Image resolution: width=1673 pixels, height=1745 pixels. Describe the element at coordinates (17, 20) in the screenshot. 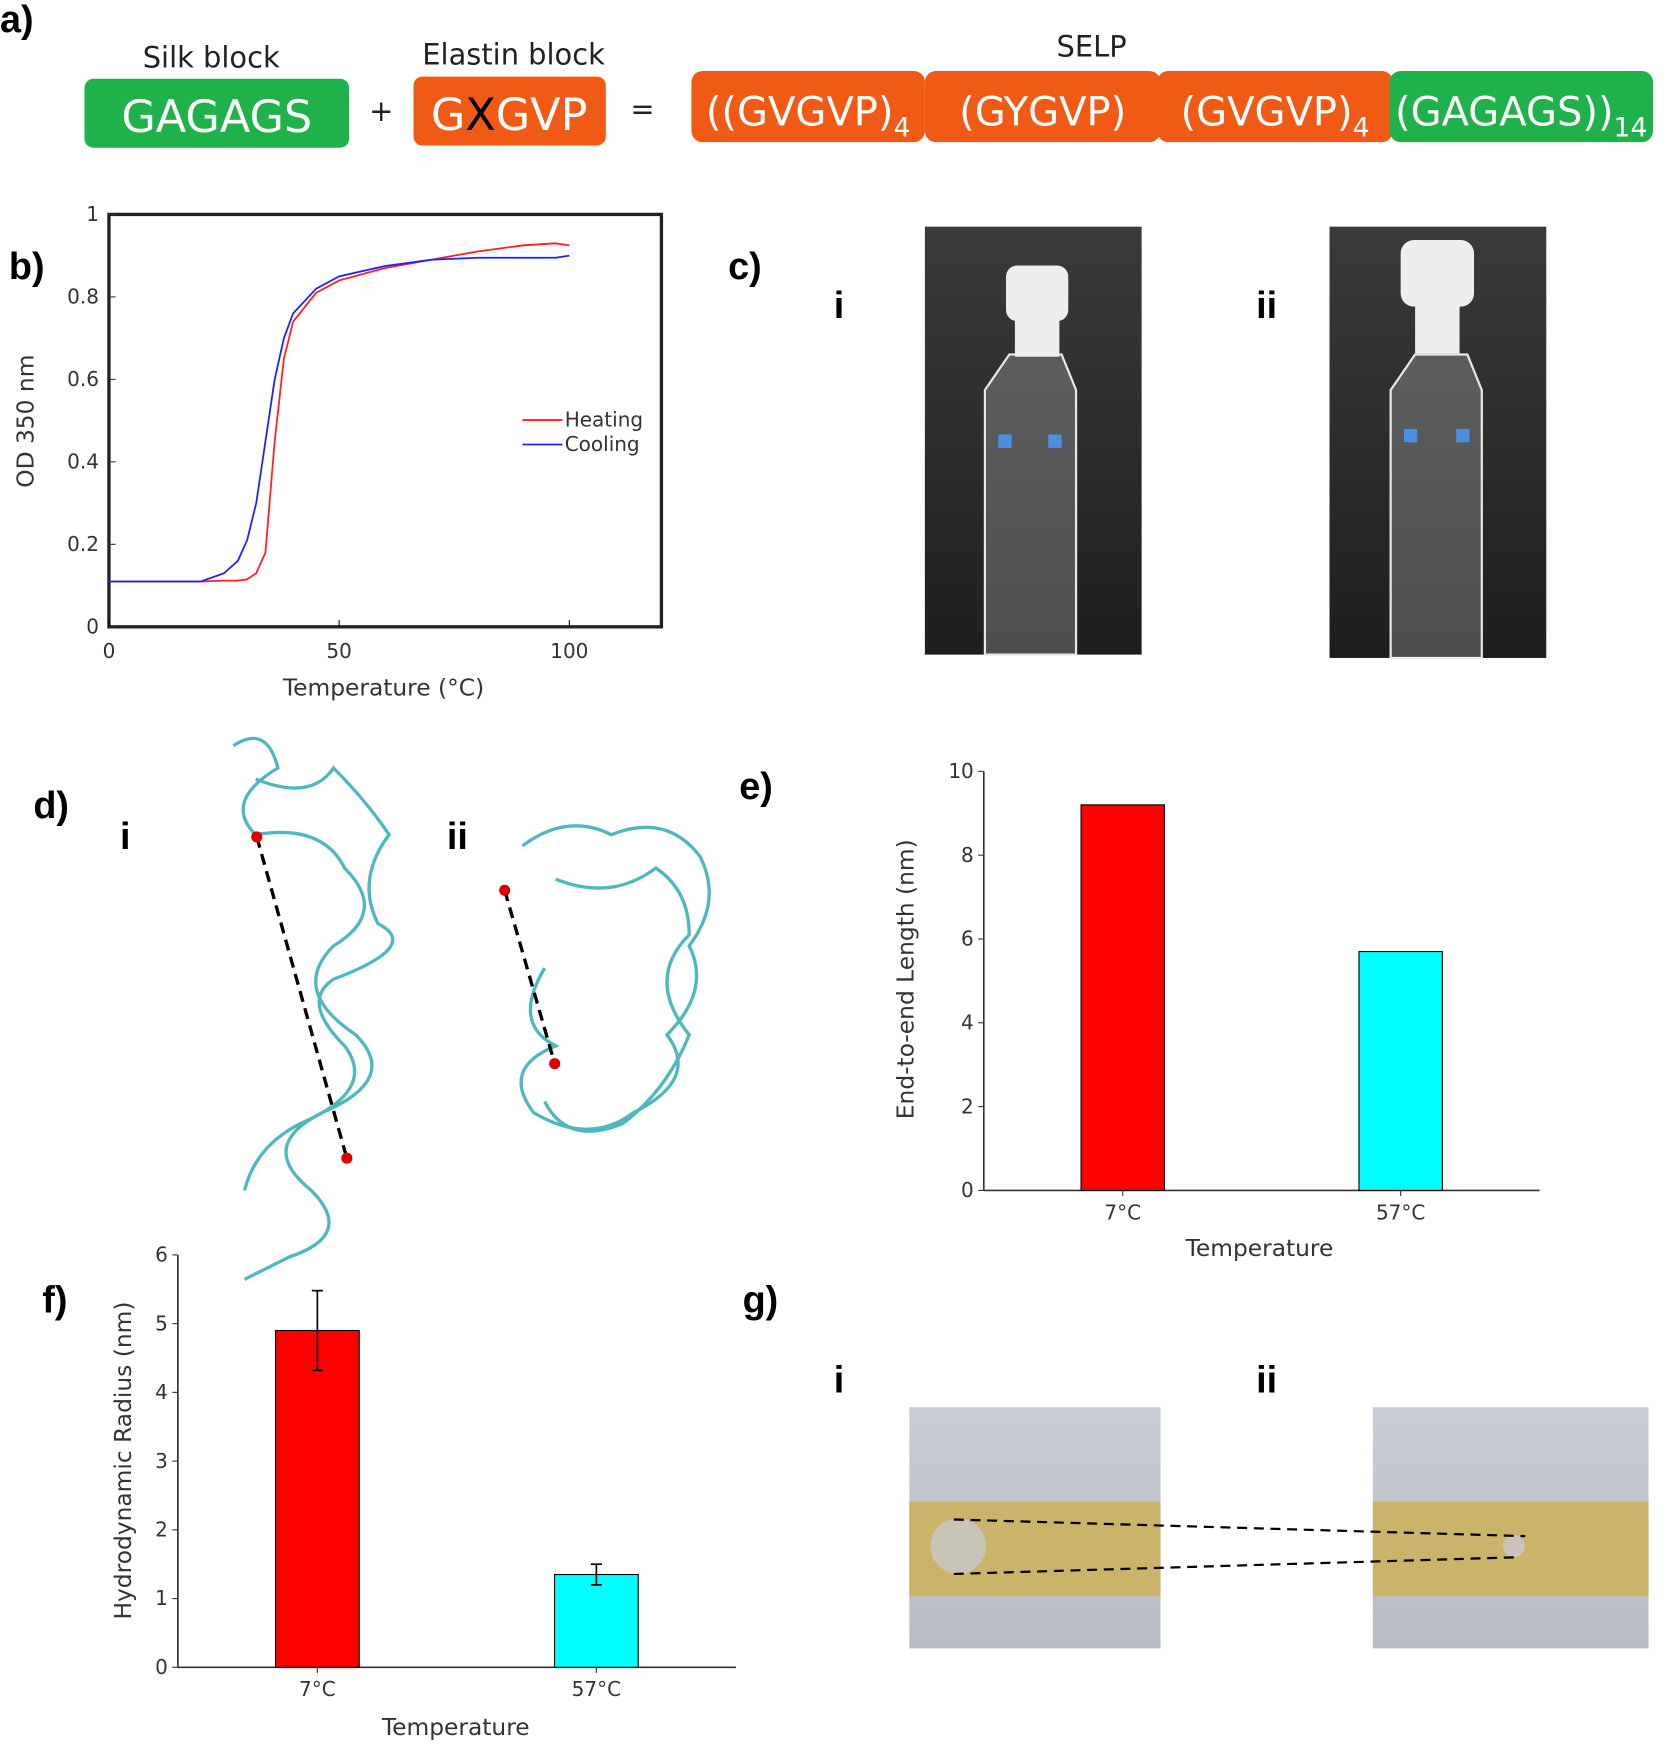

I see `panel-label: a)` at that location.